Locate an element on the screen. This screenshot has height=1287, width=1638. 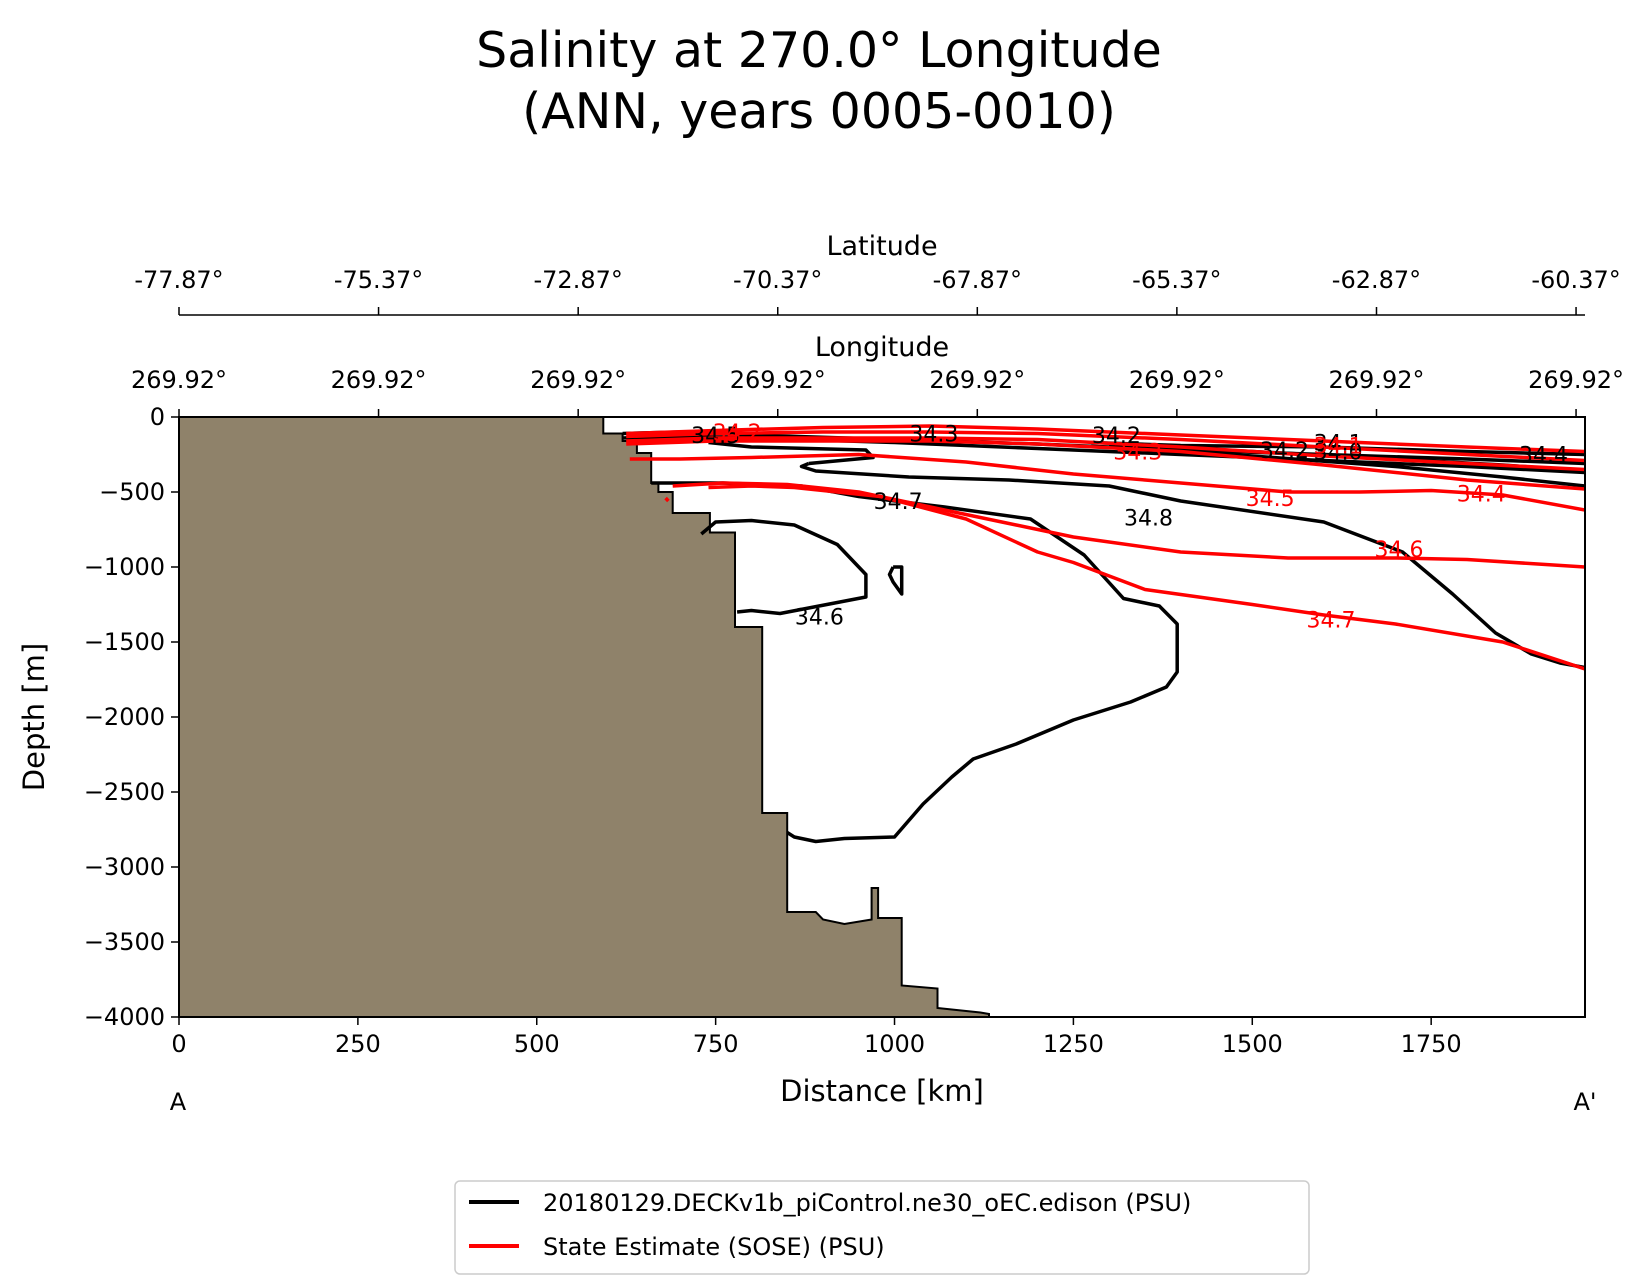
y-tick-label-5: −2500 is located at coordinates (124, 792).